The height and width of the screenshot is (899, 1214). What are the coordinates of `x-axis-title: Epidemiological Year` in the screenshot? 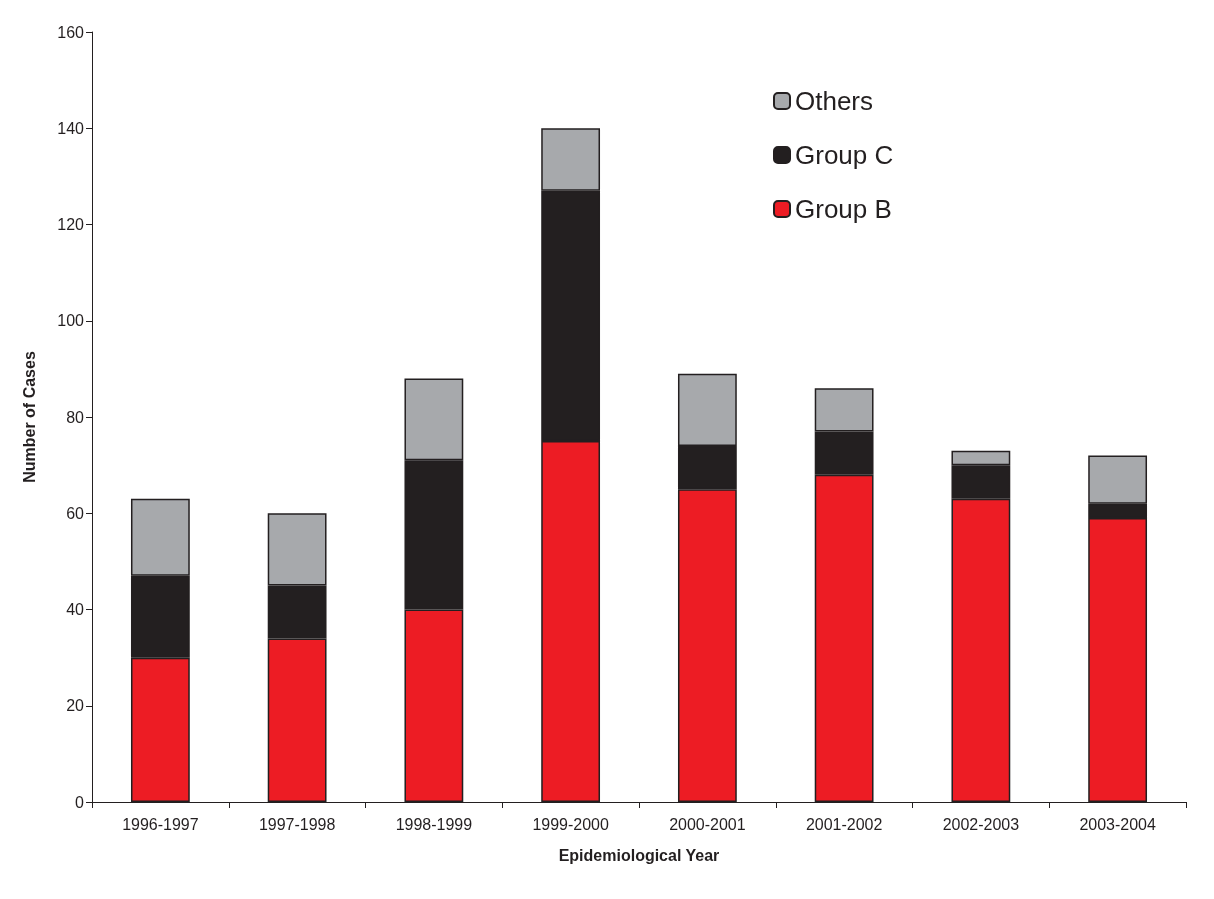 It's located at (639, 855).